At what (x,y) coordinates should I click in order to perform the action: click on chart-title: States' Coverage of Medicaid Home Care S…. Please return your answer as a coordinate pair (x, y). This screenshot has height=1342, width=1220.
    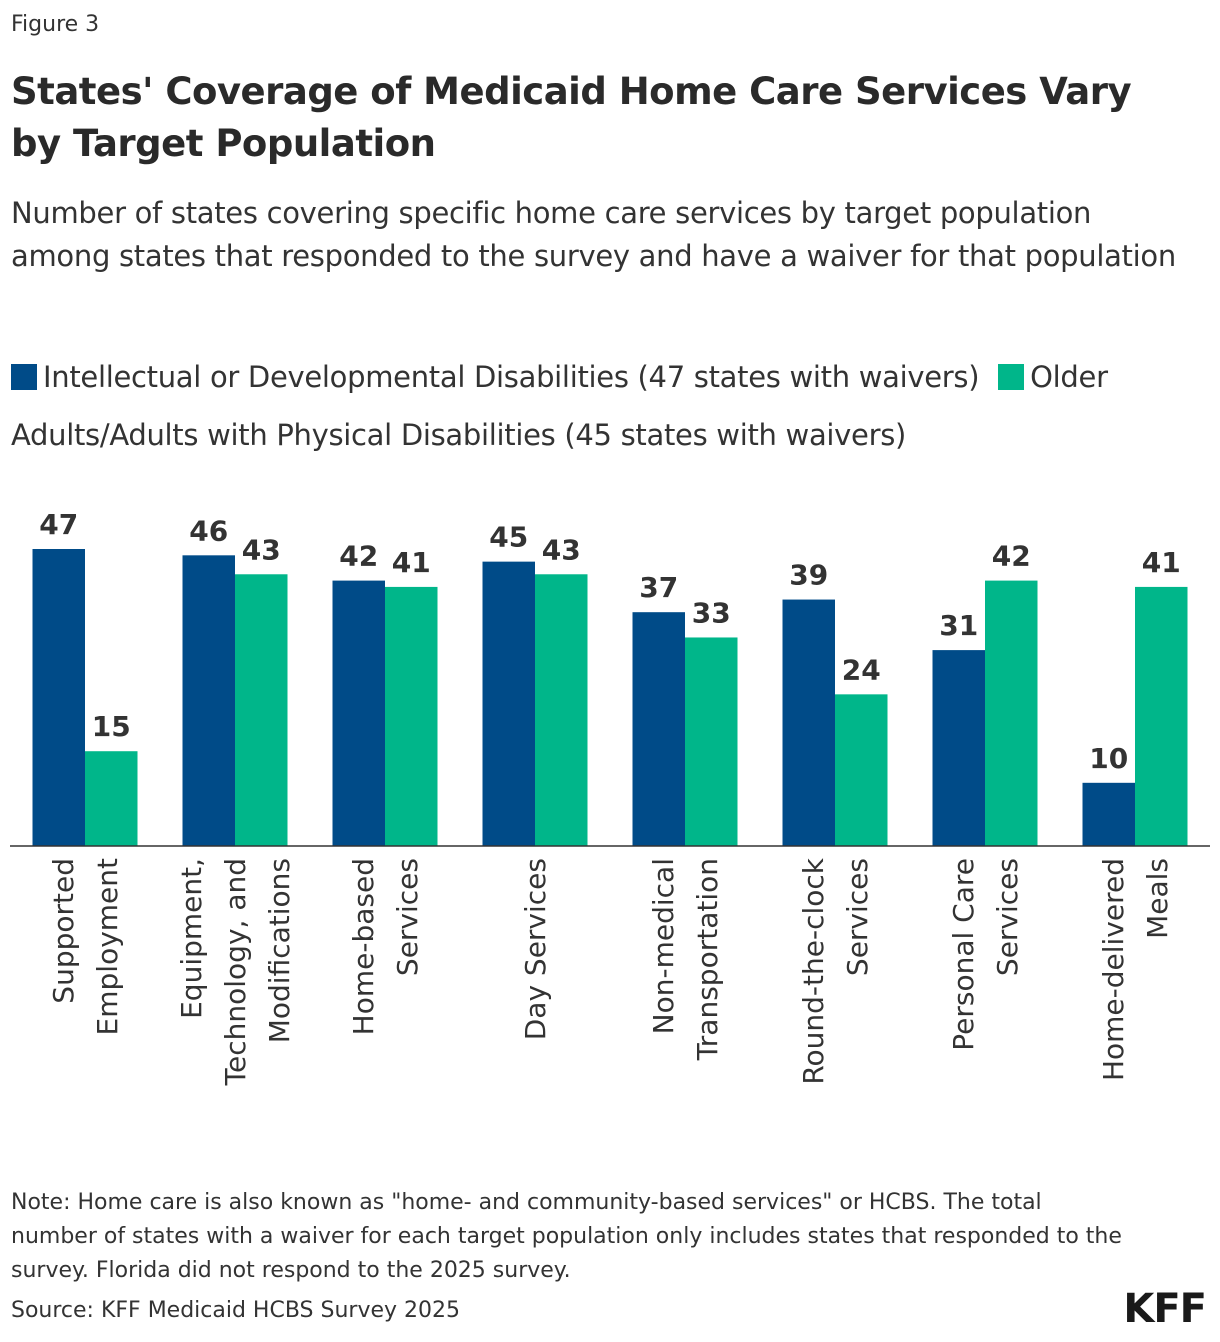
    Looking at the image, I should click on (571, 117).